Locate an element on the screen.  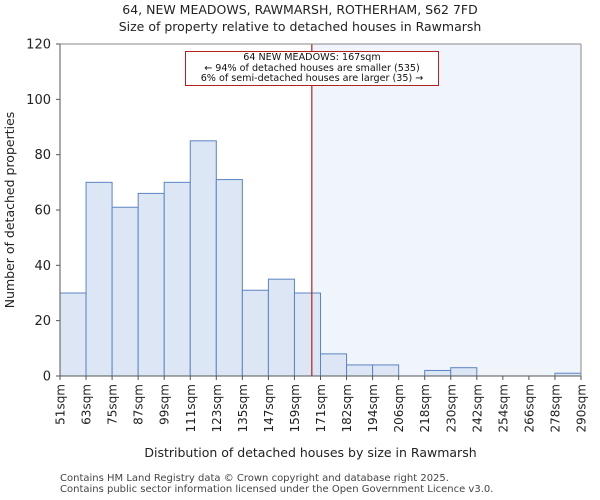
bar-230sqm is located at coordinates (464, 372).